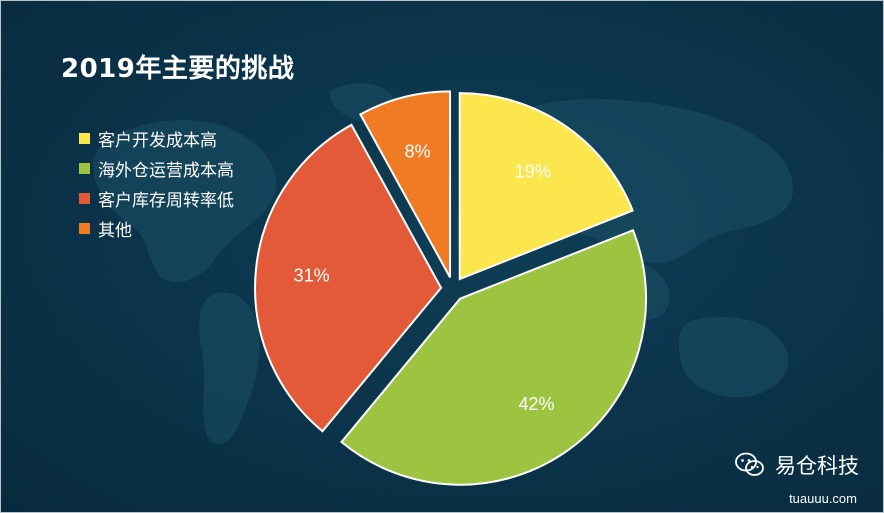 This screenshot has width=884, height=513. What do you see at coordinates (178, 69) in the screenshot?
I see `chart-title: 2019年主要的挑战` at bounding box center [178, 69].